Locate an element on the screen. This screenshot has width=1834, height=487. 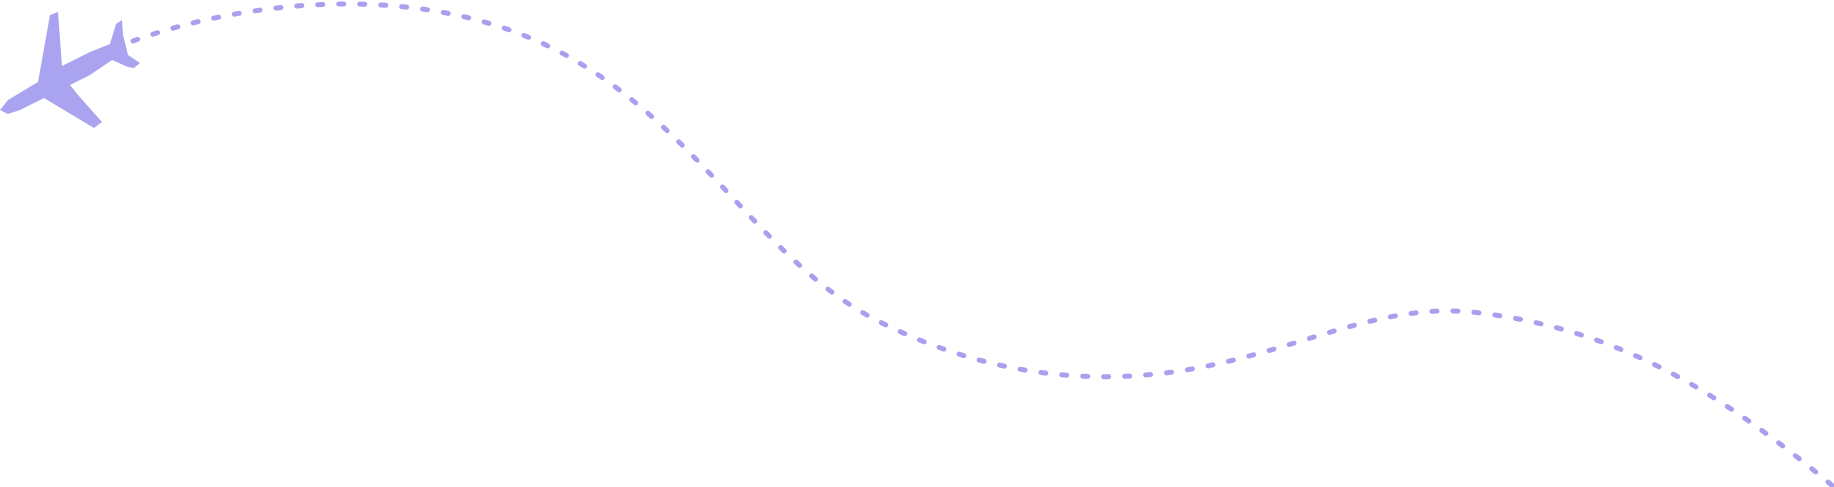
airplane is located at coordinates (70, 70).